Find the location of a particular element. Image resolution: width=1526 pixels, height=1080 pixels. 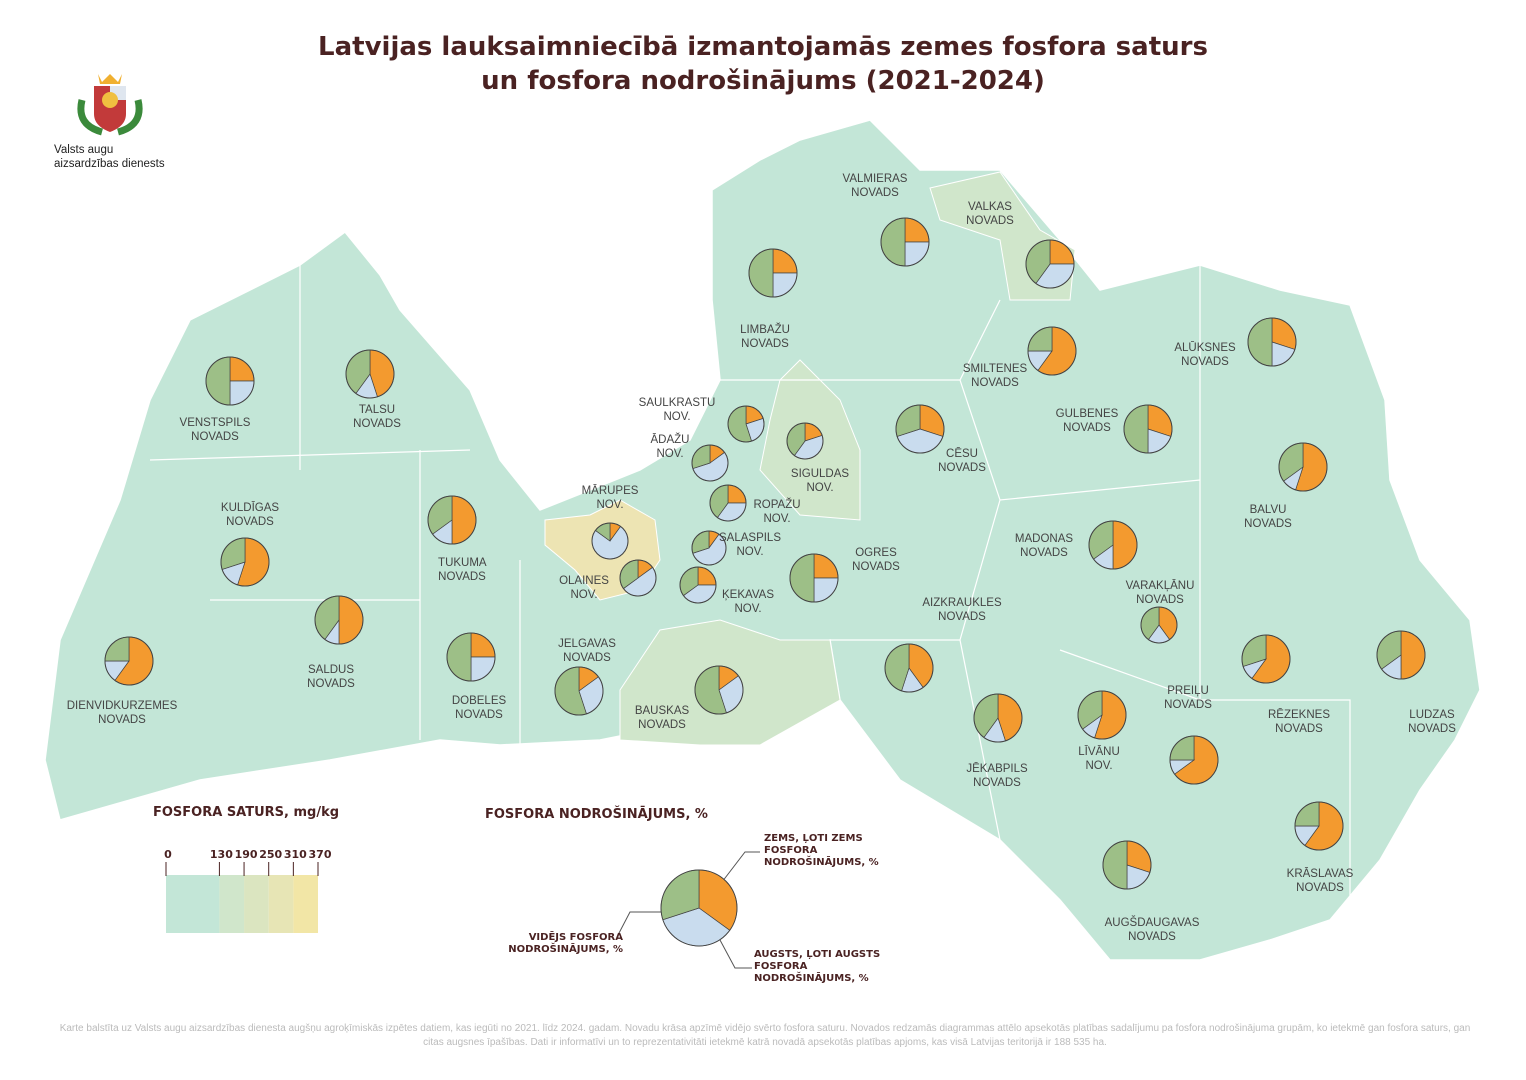

region-label: DOBELES NOVADS is located at coordinates (479, 708).